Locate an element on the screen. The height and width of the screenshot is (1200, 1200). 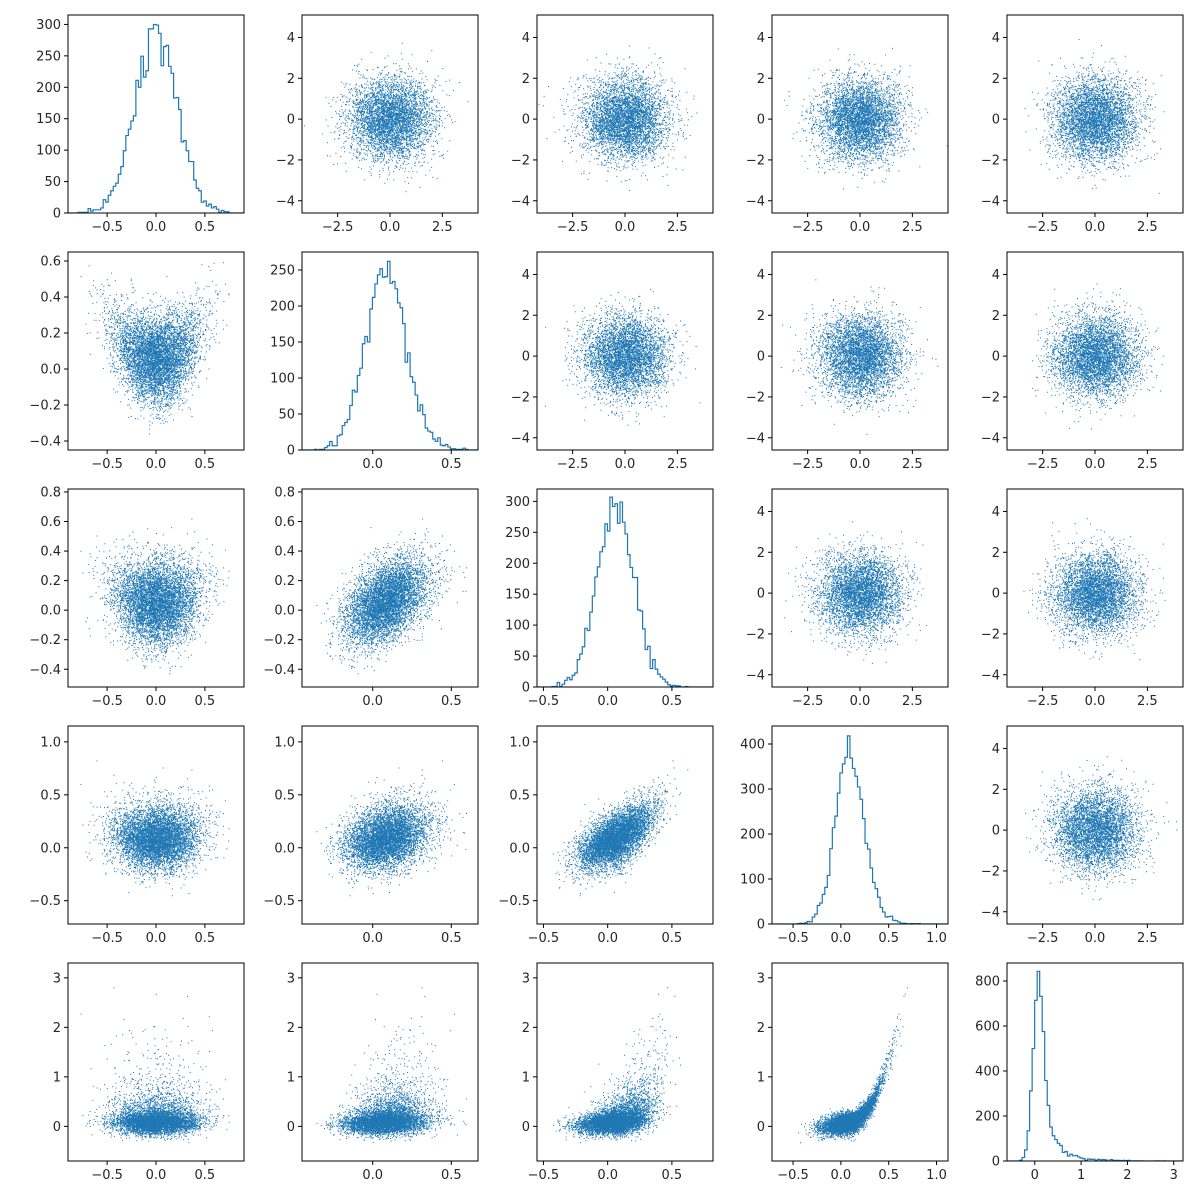
x-tick-label: 1 is located at coordinates (1081, 1175).